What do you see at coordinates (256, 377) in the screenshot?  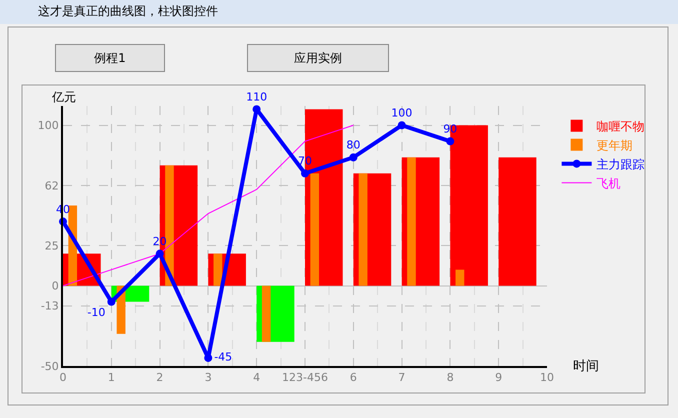 I see `x-tick-label: 4` at bounding box center [256, 377].